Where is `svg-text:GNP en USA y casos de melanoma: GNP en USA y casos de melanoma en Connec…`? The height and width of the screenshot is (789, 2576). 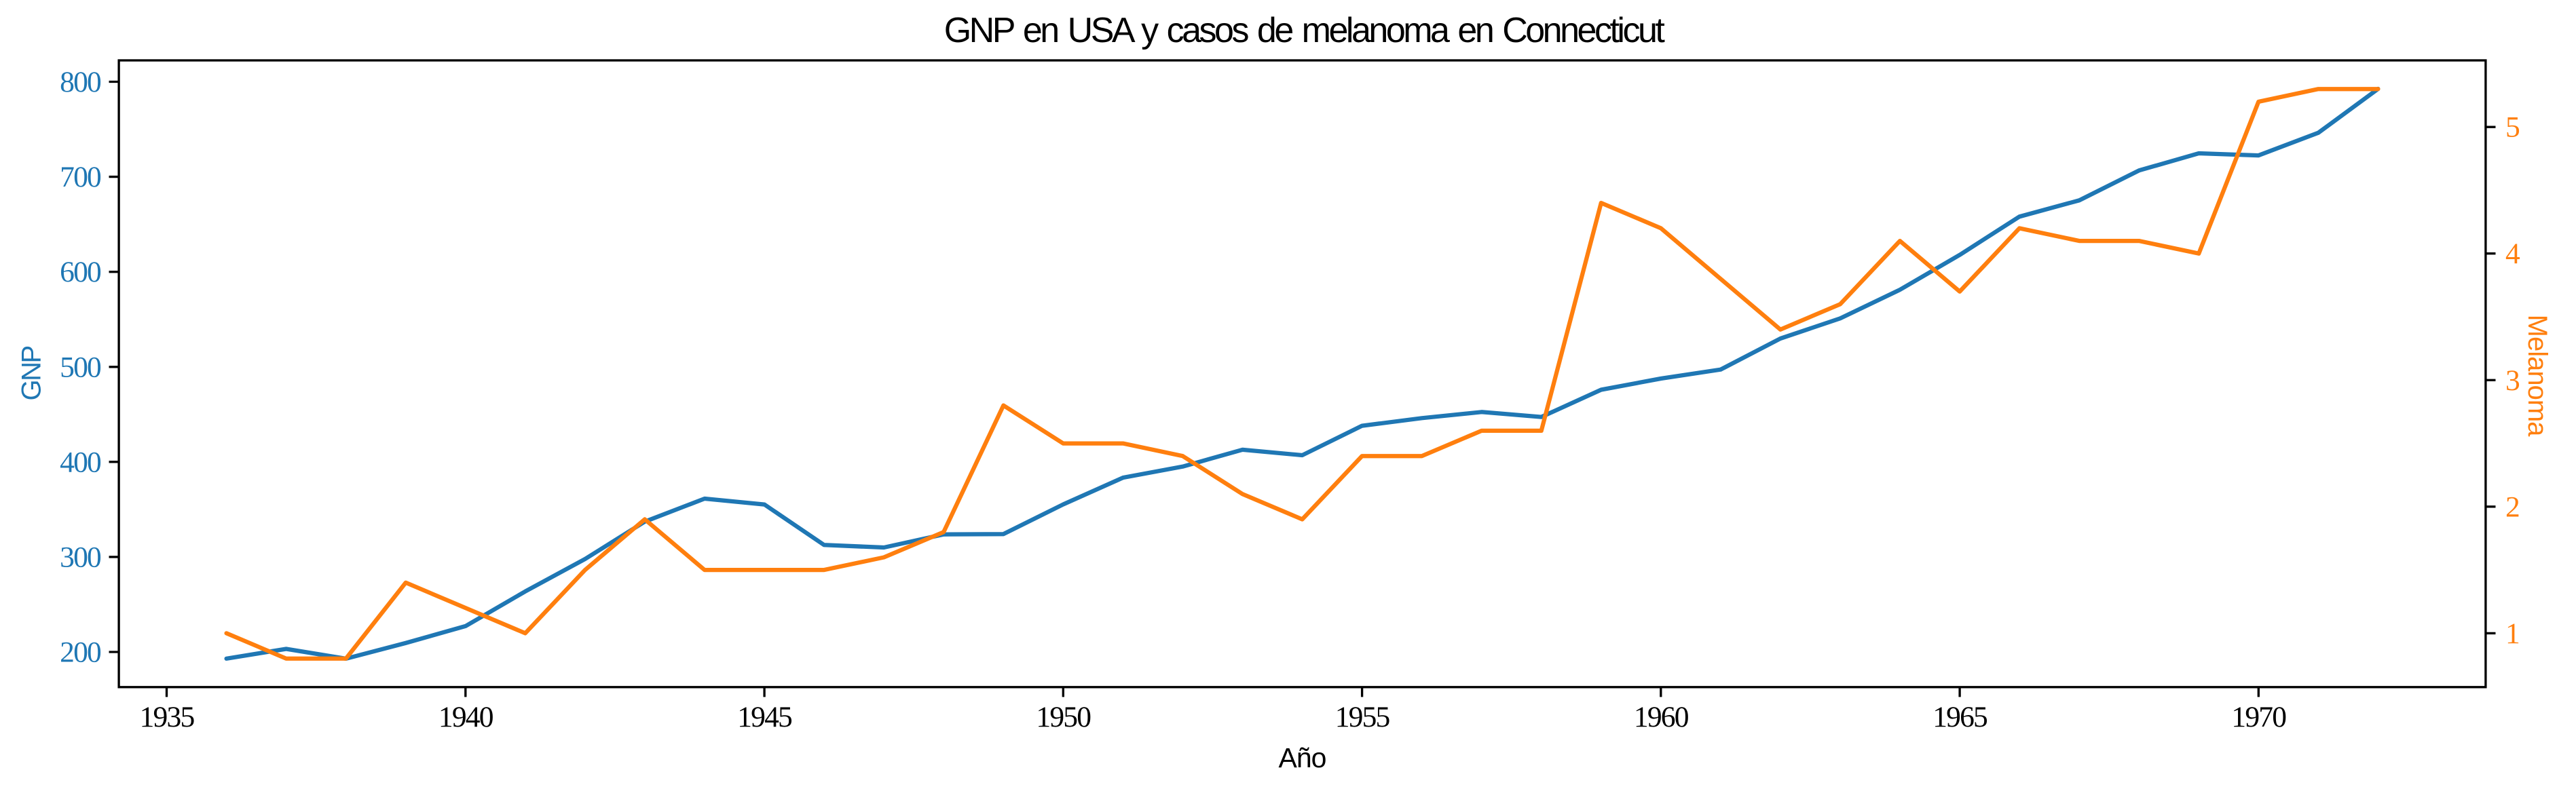
svg-text:GNP en USA y casos de melanoma: GNP en USA y casos de melanoma en Connec… is located at coordinates (1305, 30).